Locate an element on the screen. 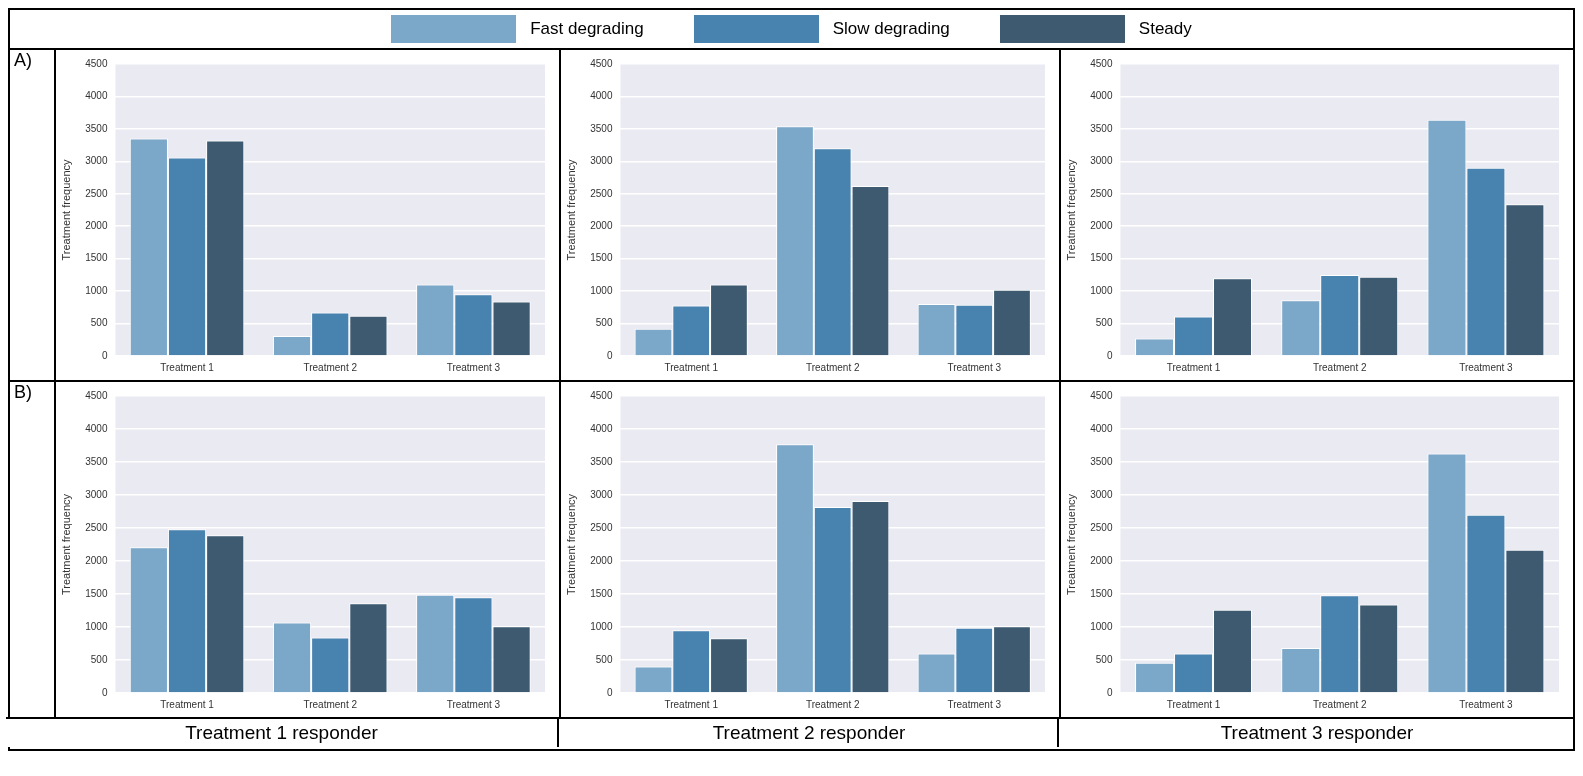 The height and width of the screenshot is (776, 1583). x-axis-title: Treatment 3 responder is located at coordinates (1317, 732).